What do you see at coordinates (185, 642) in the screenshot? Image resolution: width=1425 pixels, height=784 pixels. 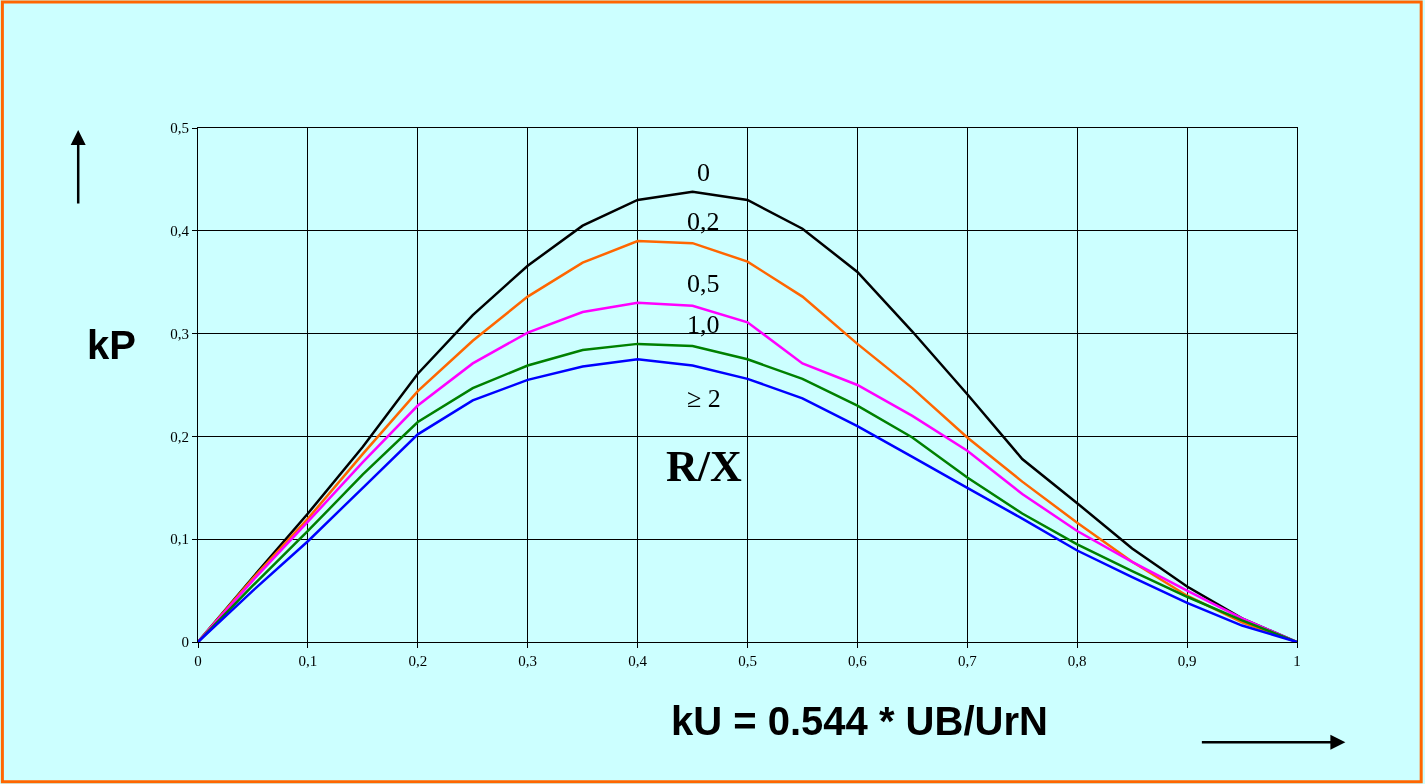 I see `y-tick-label: 0` at bounding box center [185, 642].